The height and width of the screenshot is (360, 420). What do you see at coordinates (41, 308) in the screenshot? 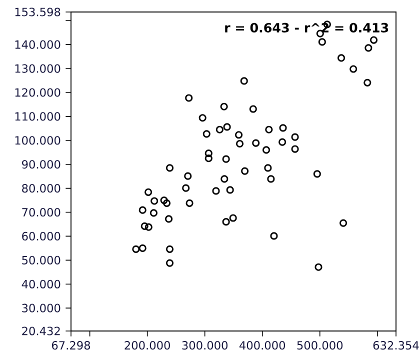
I see `y-tick-label: 30.000` at bounding box center [41, 308].